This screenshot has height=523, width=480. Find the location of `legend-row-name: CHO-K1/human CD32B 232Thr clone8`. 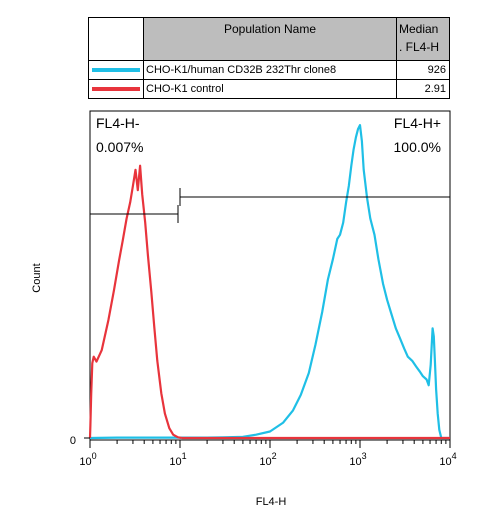

legend-row-name: CHO-K1/human CD32B 232Thr clone8 is located at coordinates (270, 70).